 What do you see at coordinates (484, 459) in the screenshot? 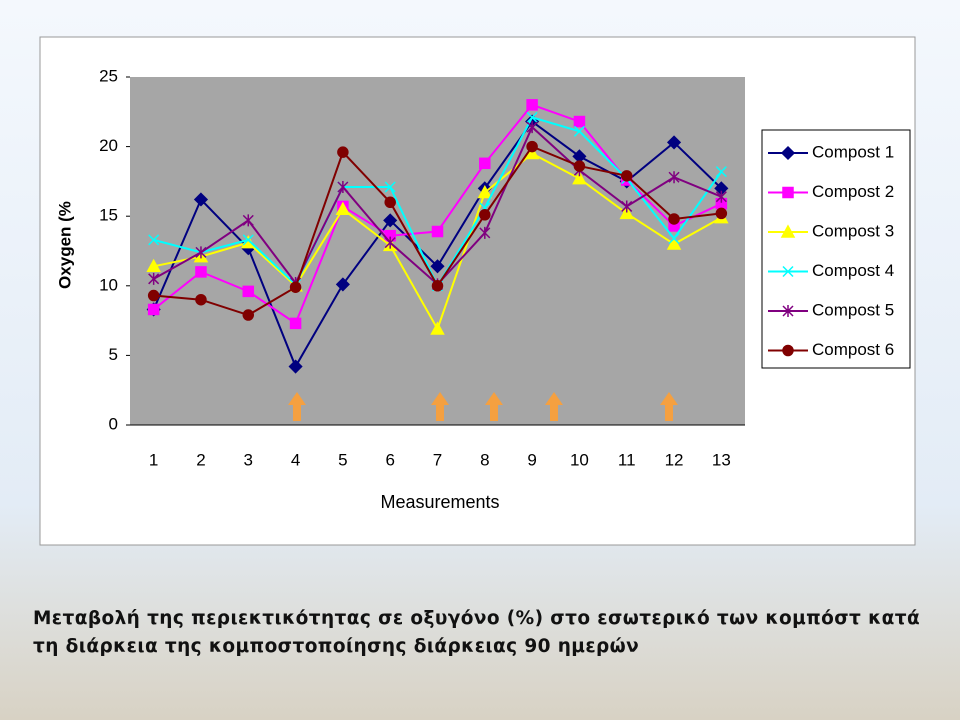
I see `x-tick-label: 8` at bounding box center [484, 459].